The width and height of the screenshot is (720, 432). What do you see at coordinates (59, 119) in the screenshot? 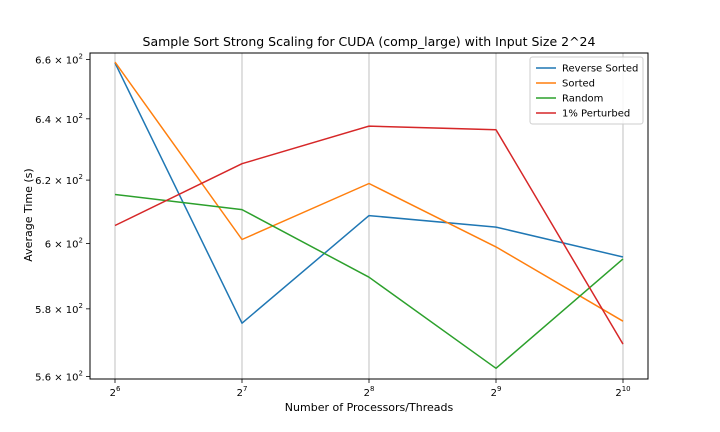
I see `y-tick-label: 6.4 × 102` at bounding box center [59, 119].